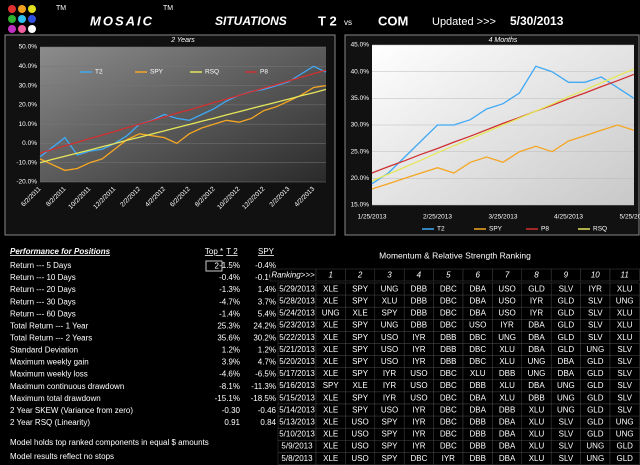 The height and width of the screenshot is (465, 640). What do you see at coordinates (29, 143) in the screenshot?
I see `y-tick-label: 0.0%` at bounding box center [29, 143].